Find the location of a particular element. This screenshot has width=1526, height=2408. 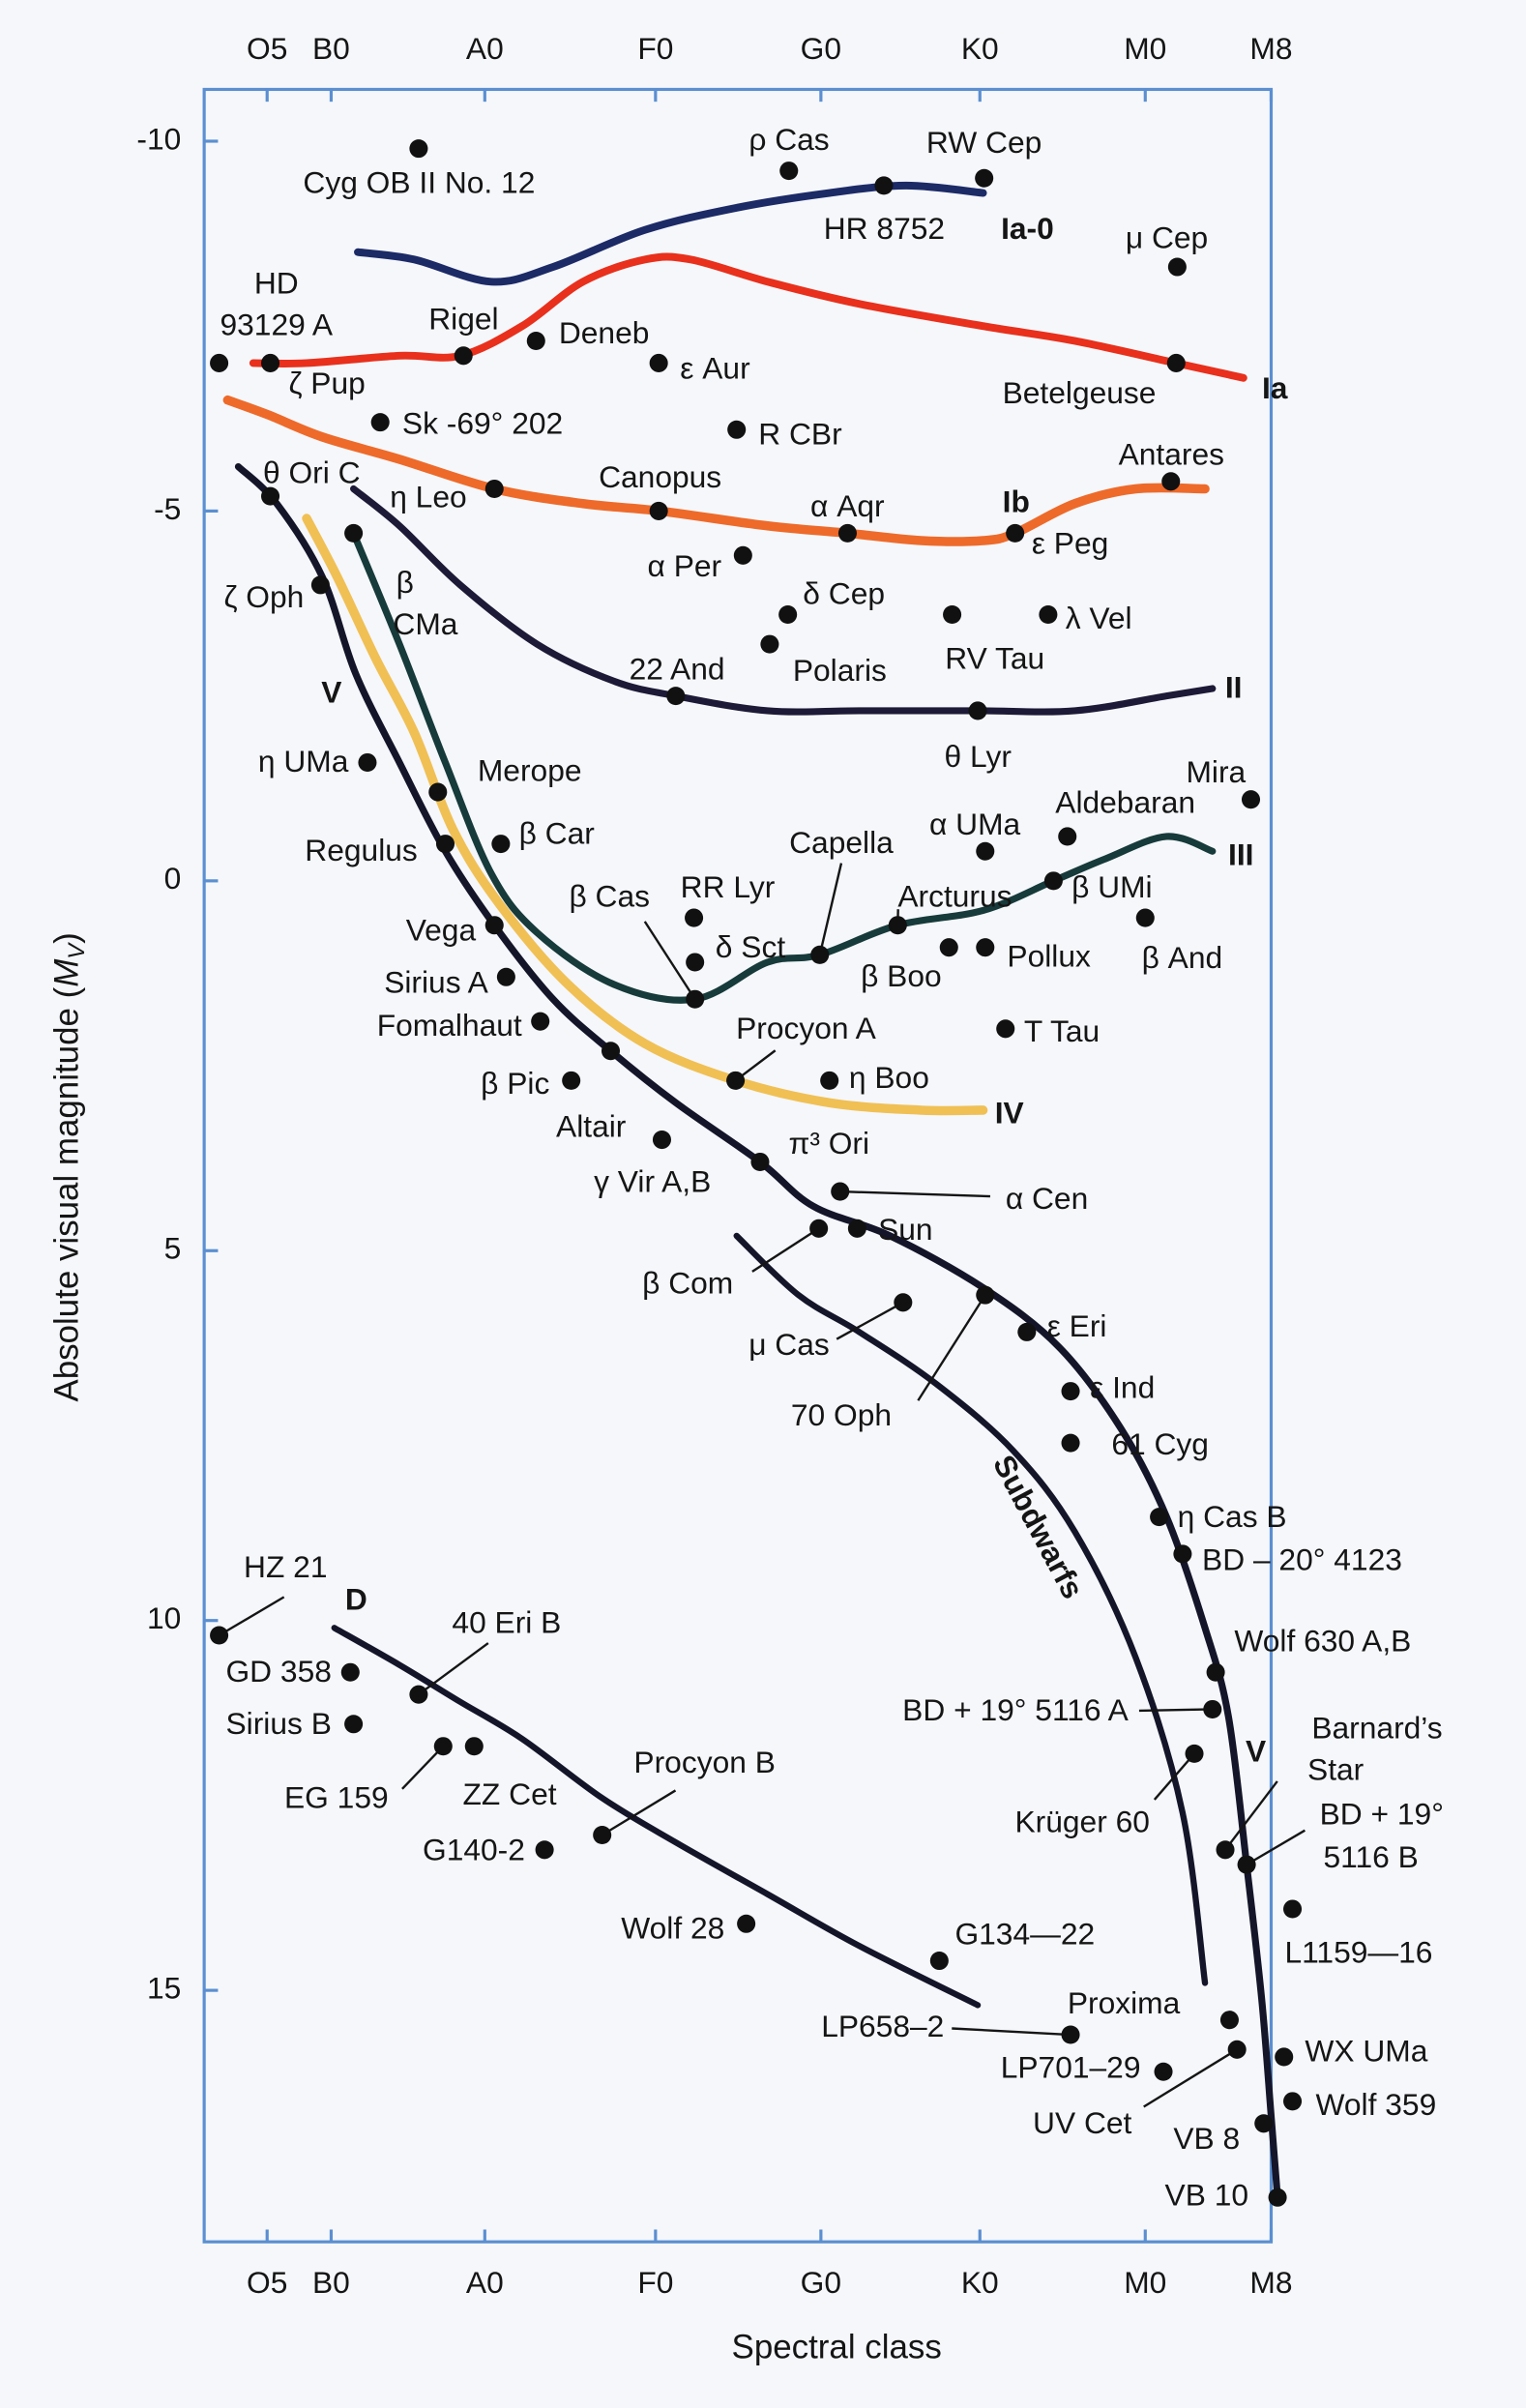

star-label: Sirius B is located at coordinates (279, 1723).